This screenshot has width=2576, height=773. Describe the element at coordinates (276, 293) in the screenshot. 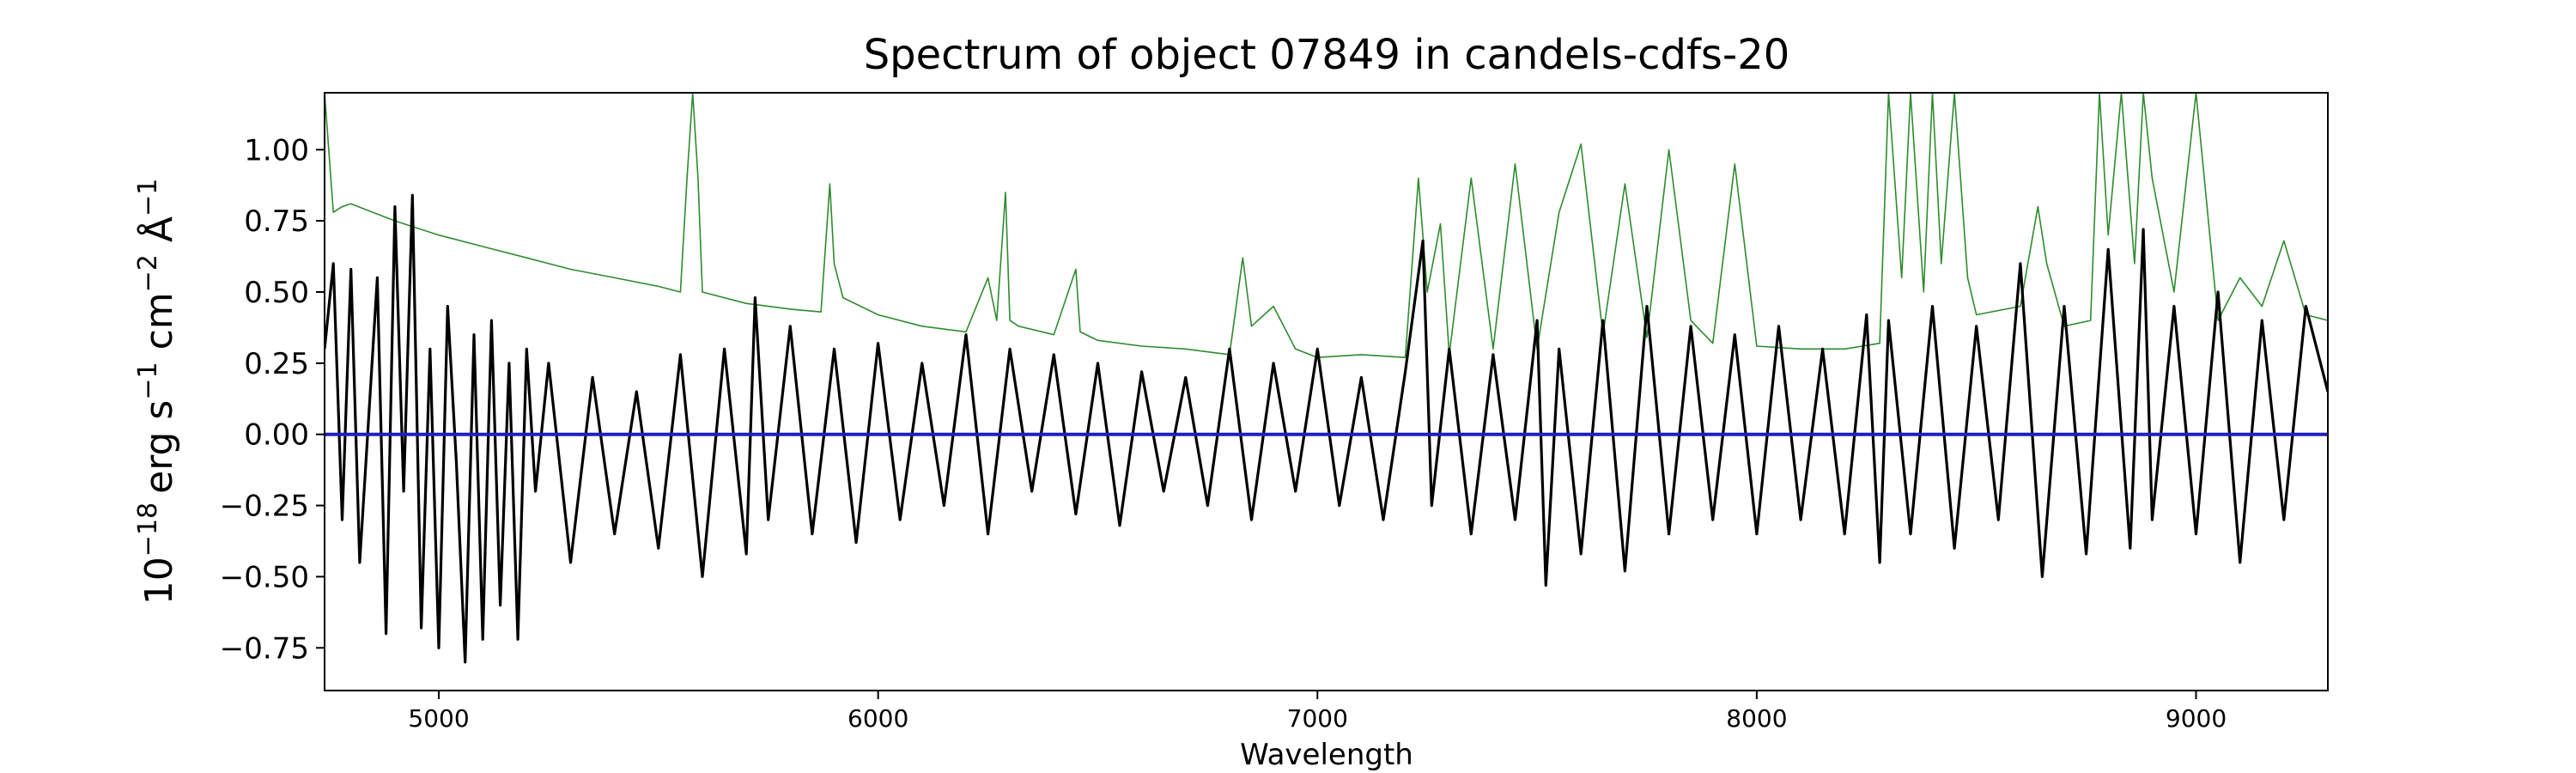

I see `y-tick-label: 0.50` at that location.